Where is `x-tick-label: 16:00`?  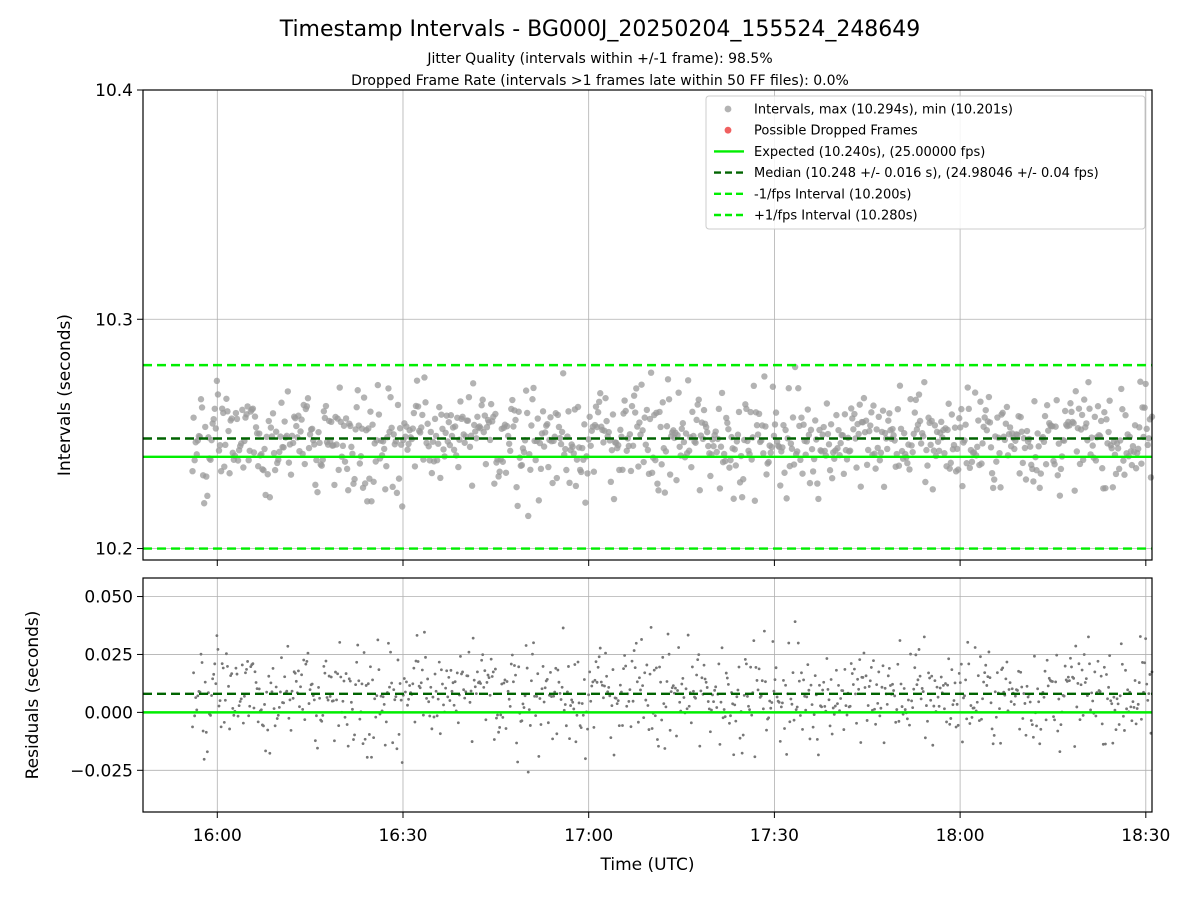
x-tick-label: 16:00 is located at coordinates (217, 836).